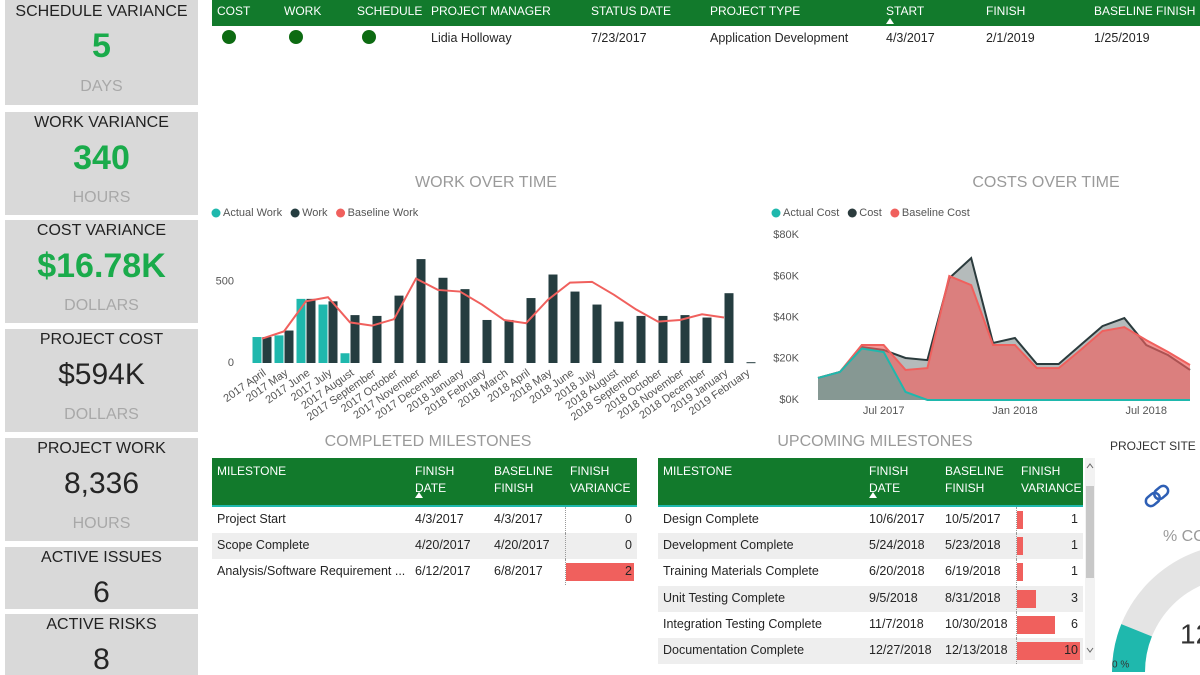 Image resolution: width=1200 pixels, height=675 pixels. I want to click on link-icon, so click(1157, 496).